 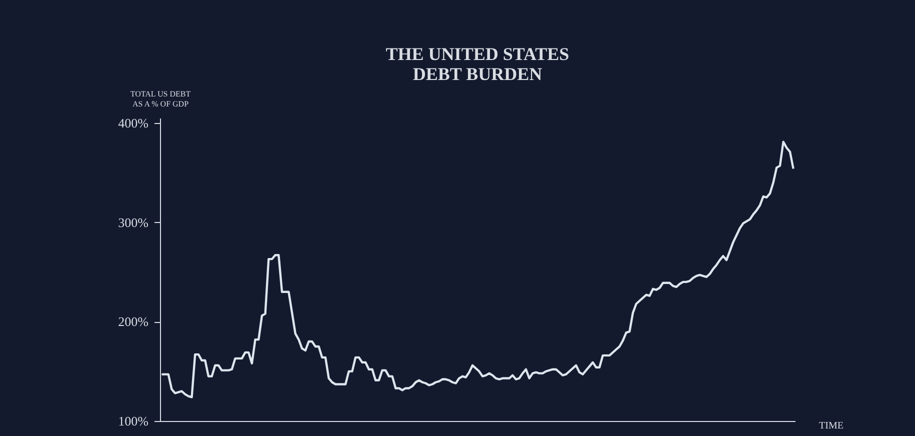 What do you see at coordinates (133, 421) in the screenshot?
I see `y-tick-label: 100%` at bounding box center [133, 421].